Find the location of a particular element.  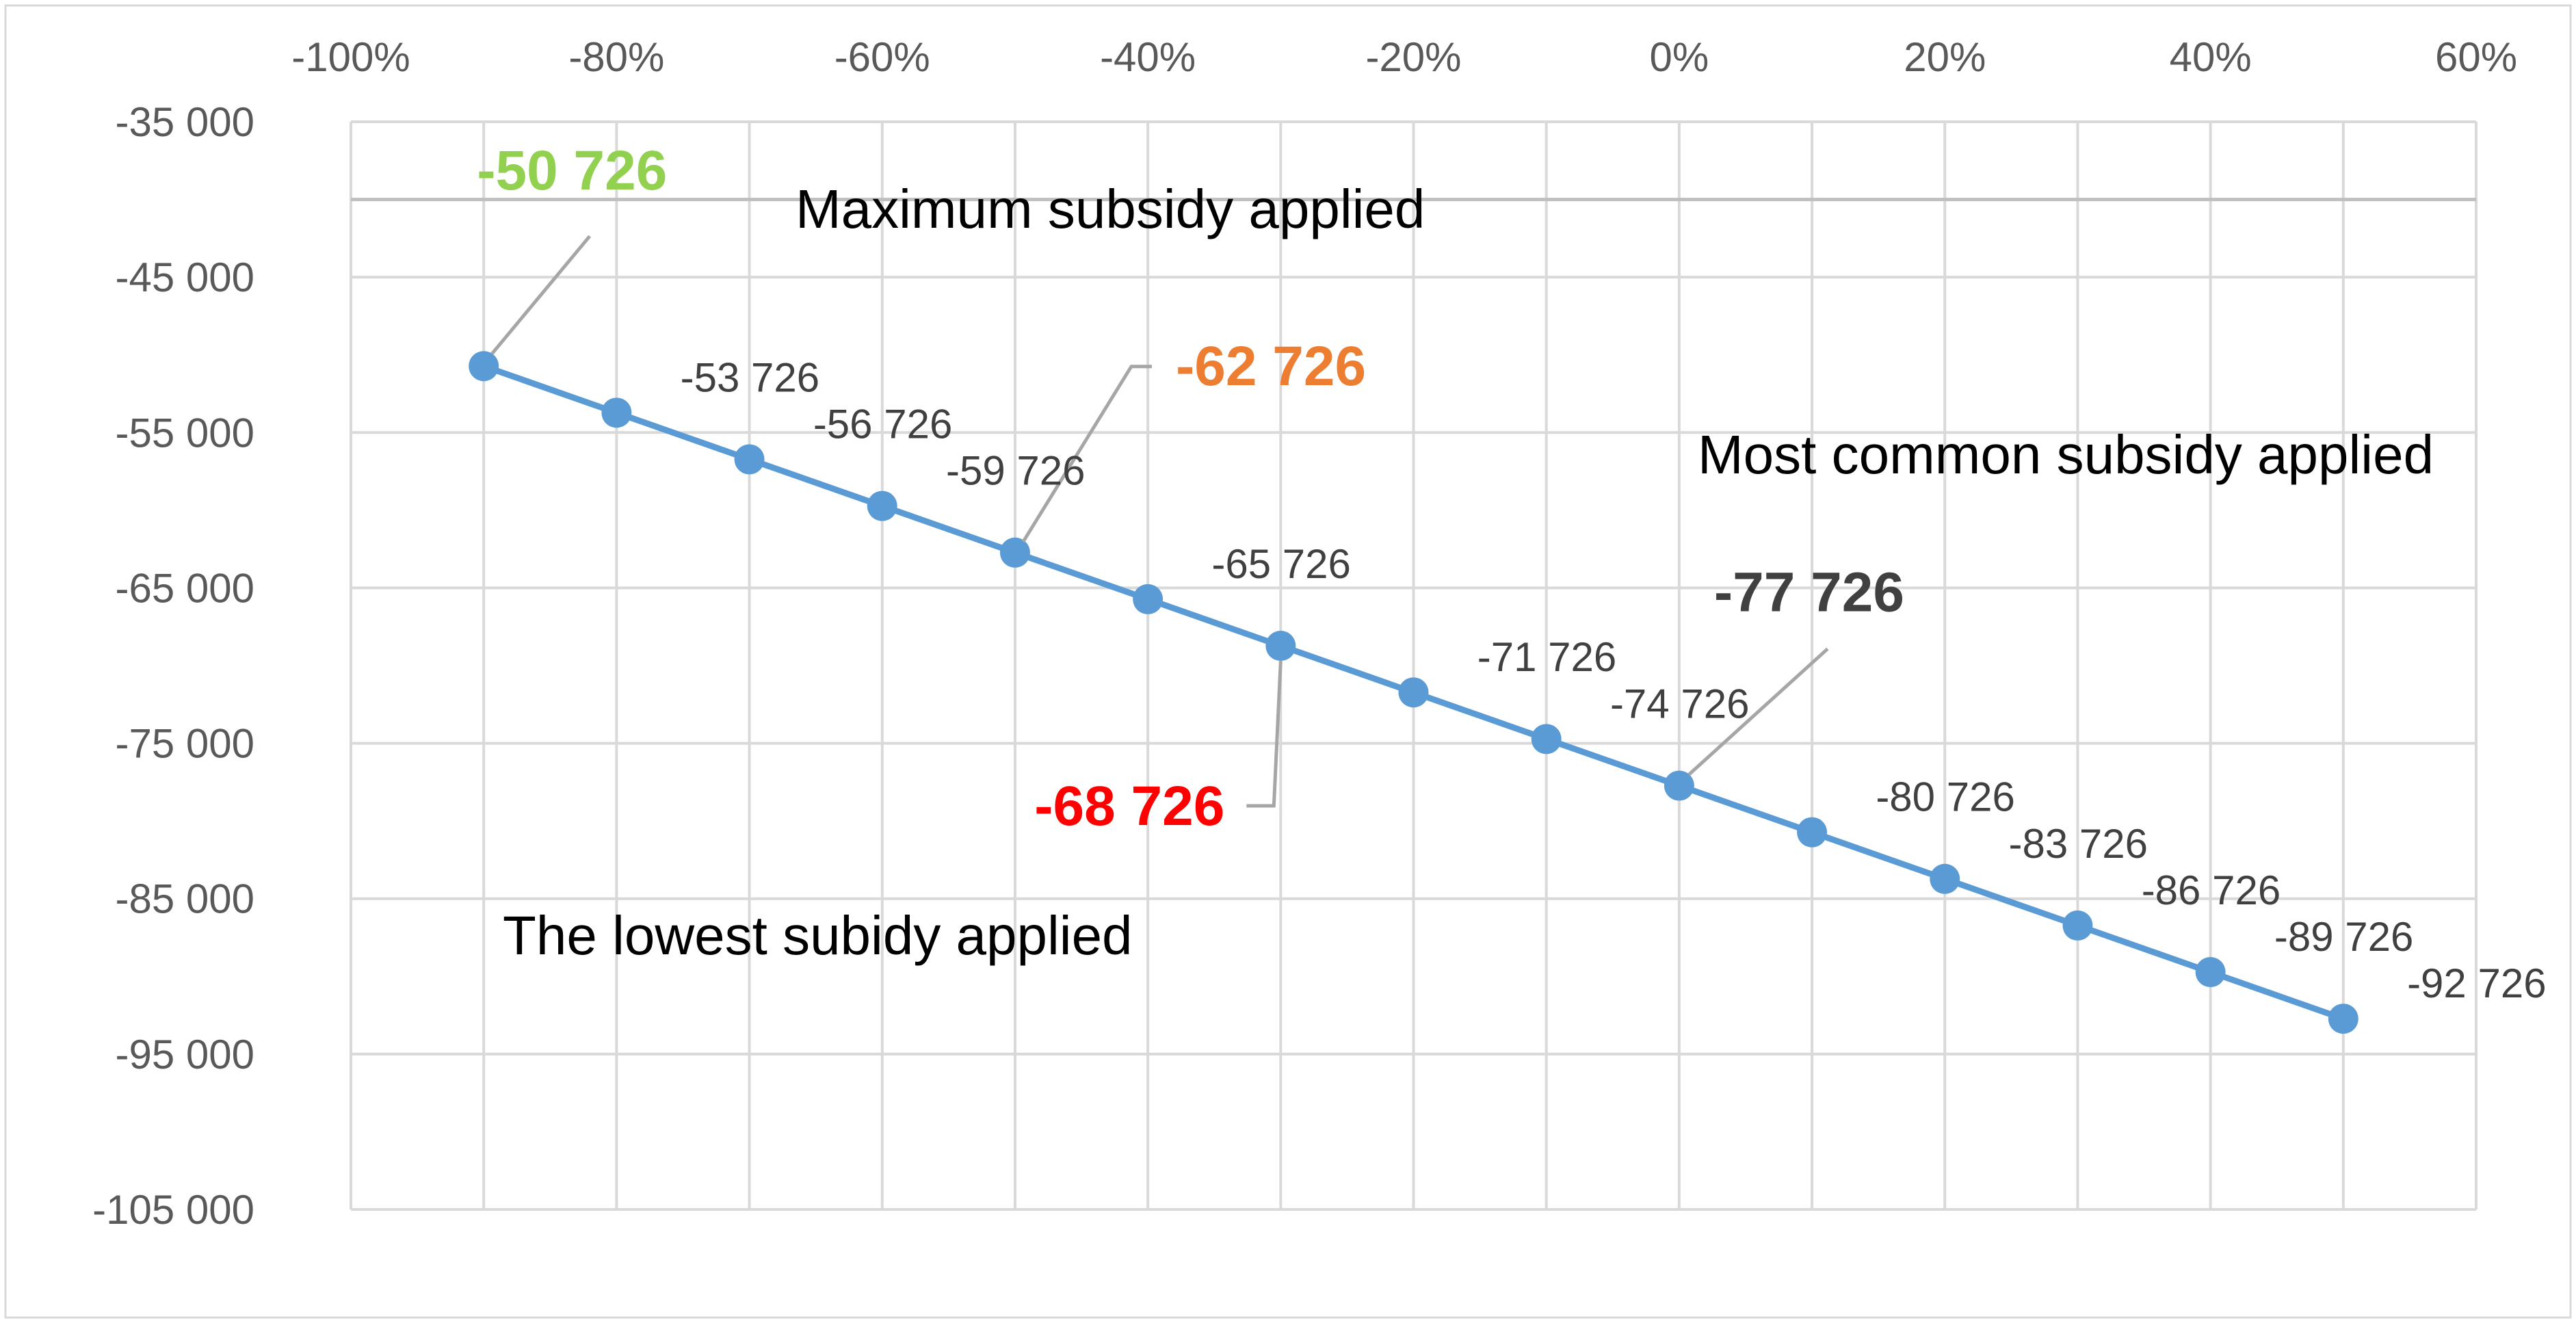

x-tick-label: 60% is located at coordinates (2476, 57).